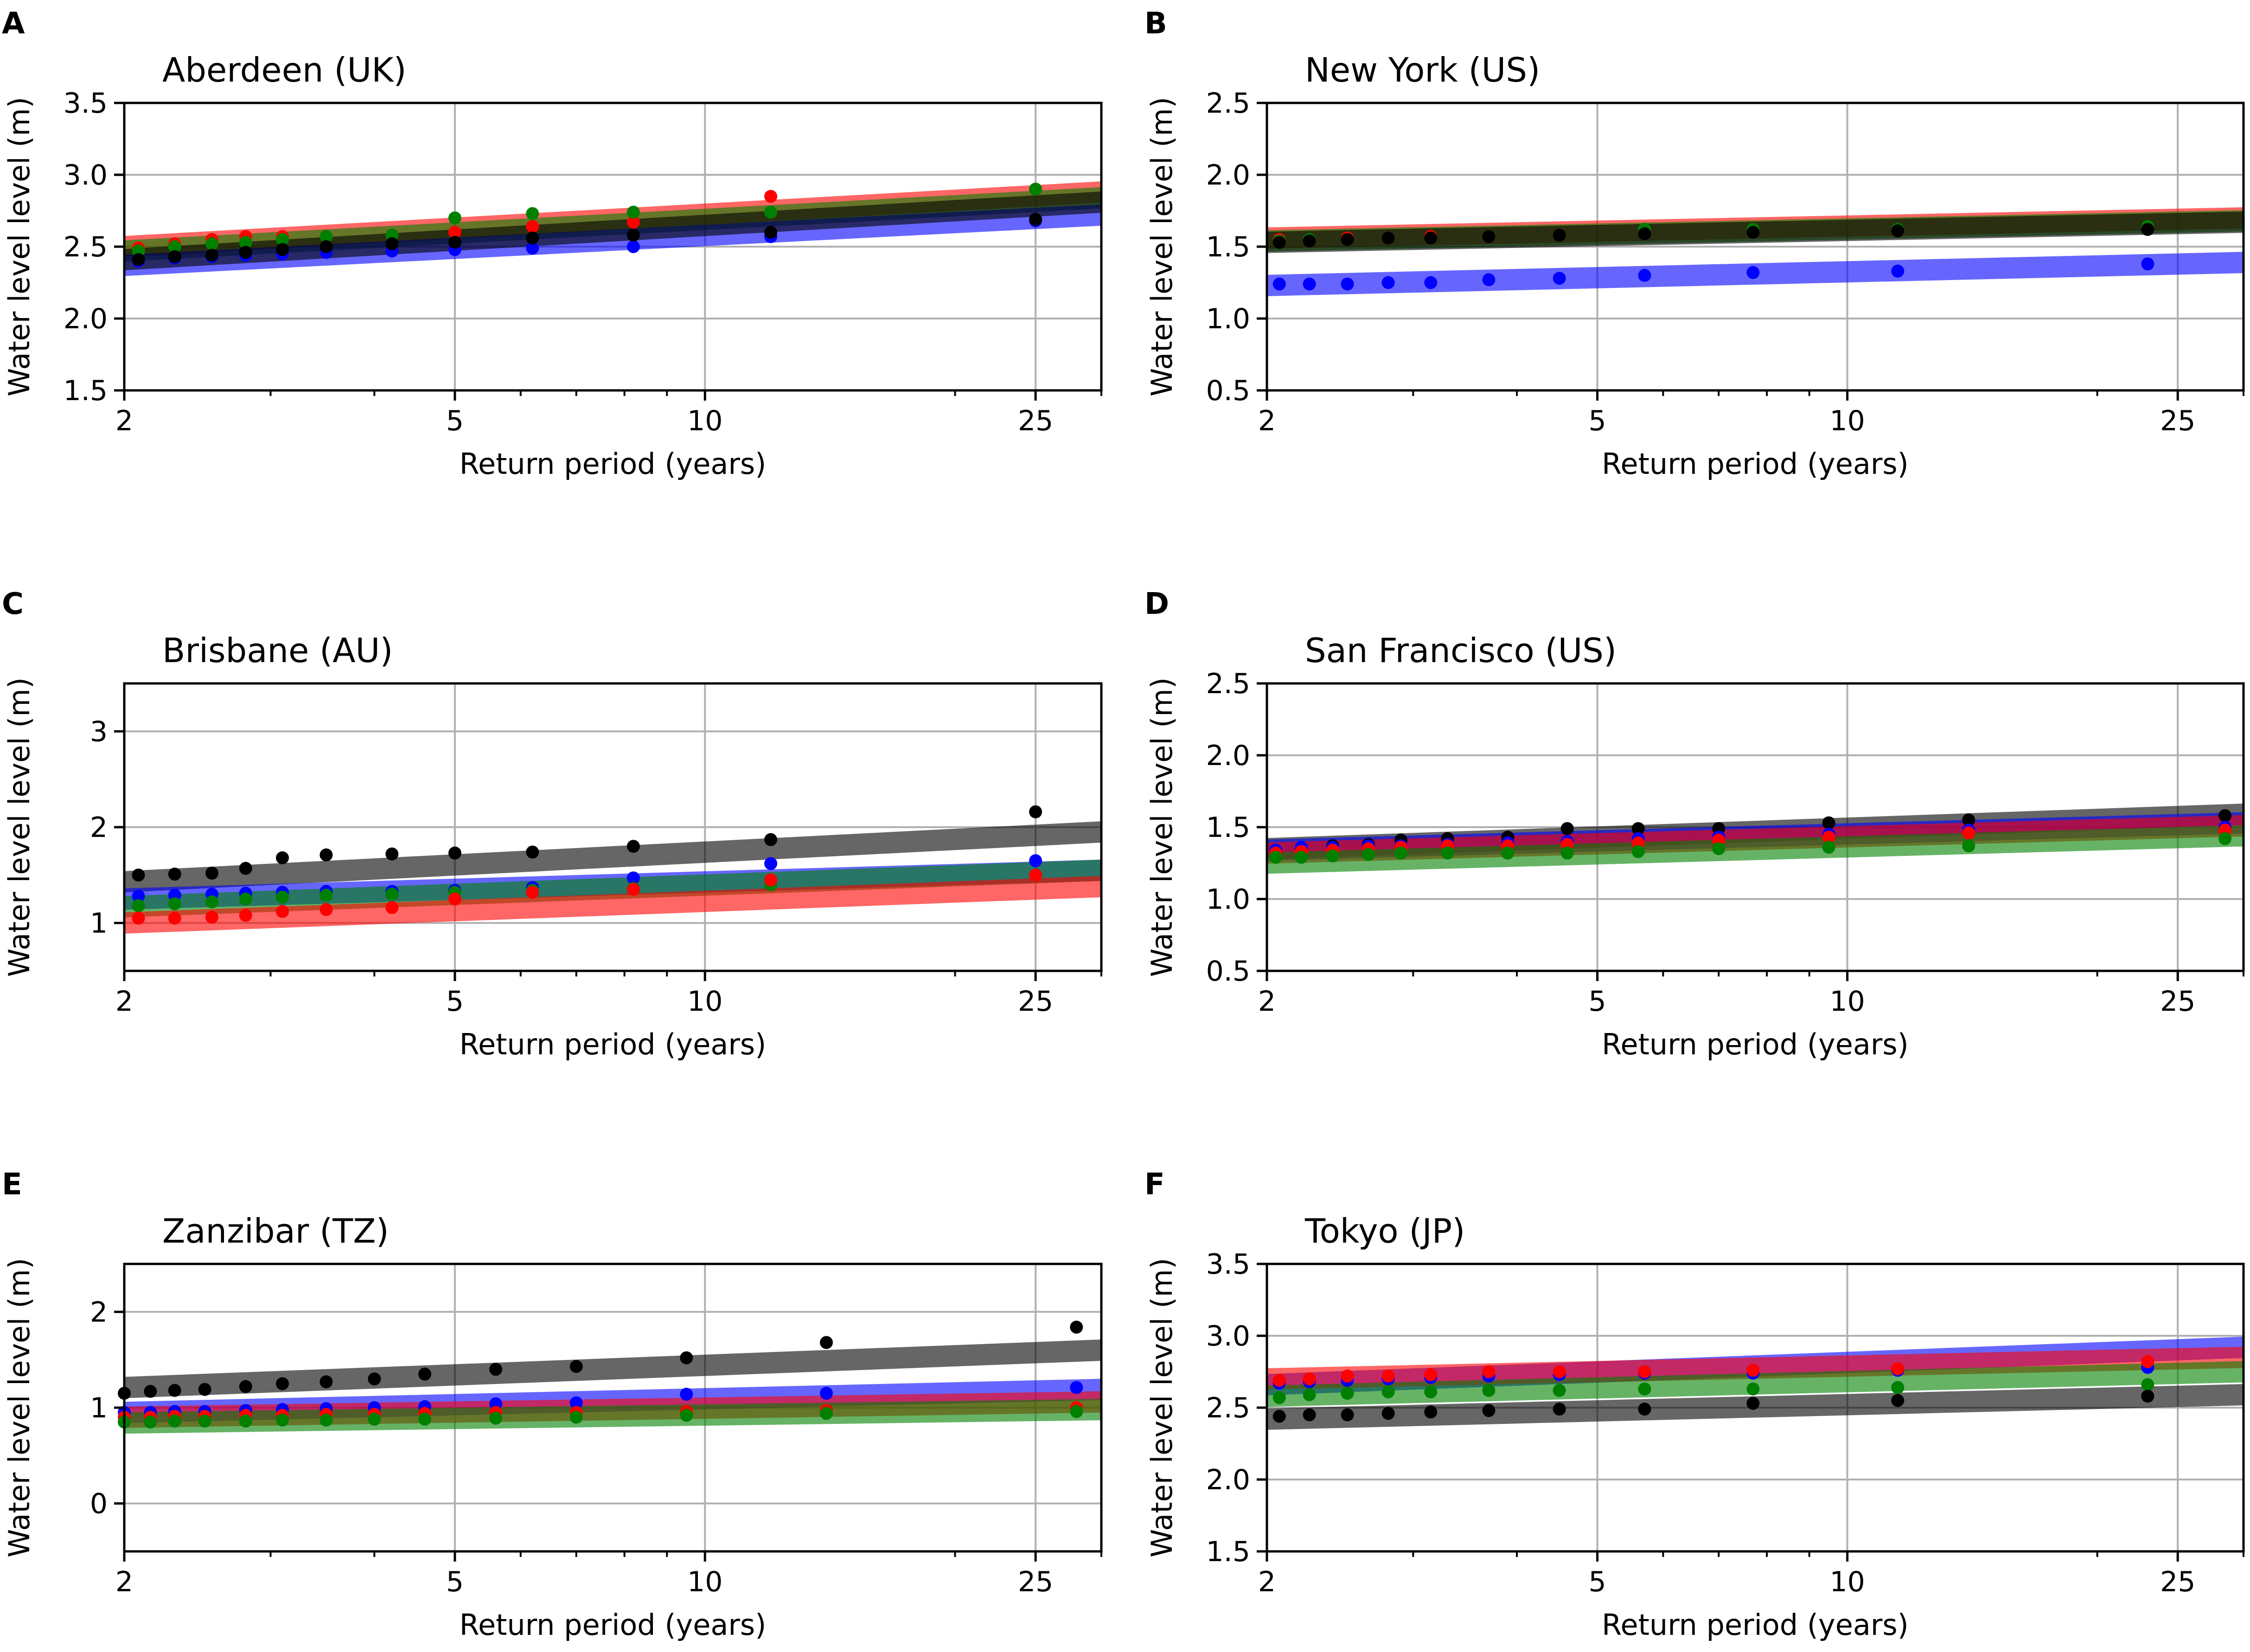 The width and height of the screenshot is (2250, 1652). I want to click on y-tick-label: 1.5, so click(1228, 1552).